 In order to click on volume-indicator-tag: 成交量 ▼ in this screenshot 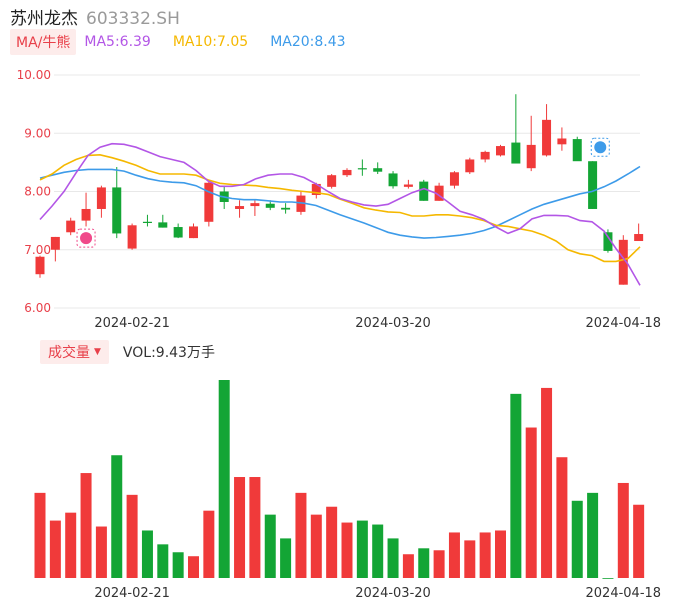, I will do `click(74, 352)`.